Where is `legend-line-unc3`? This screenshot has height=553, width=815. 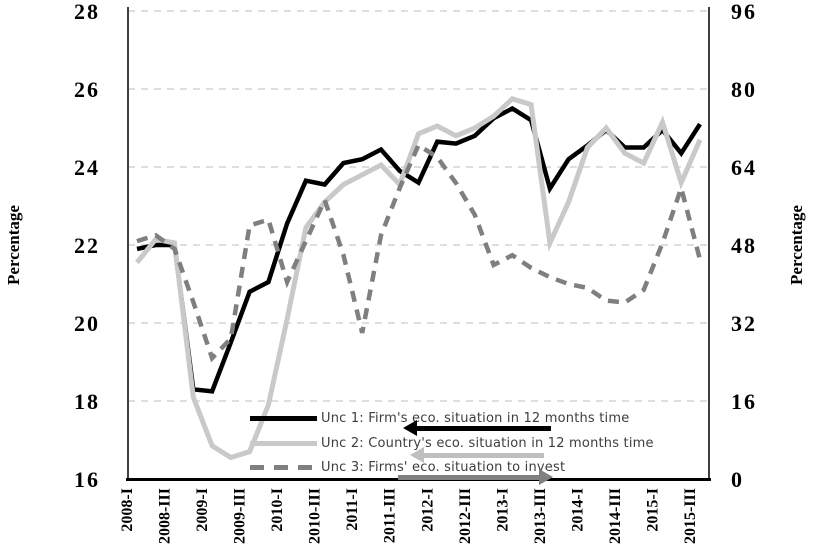 legend-line-unc3 is located at coordinates (283, 467).